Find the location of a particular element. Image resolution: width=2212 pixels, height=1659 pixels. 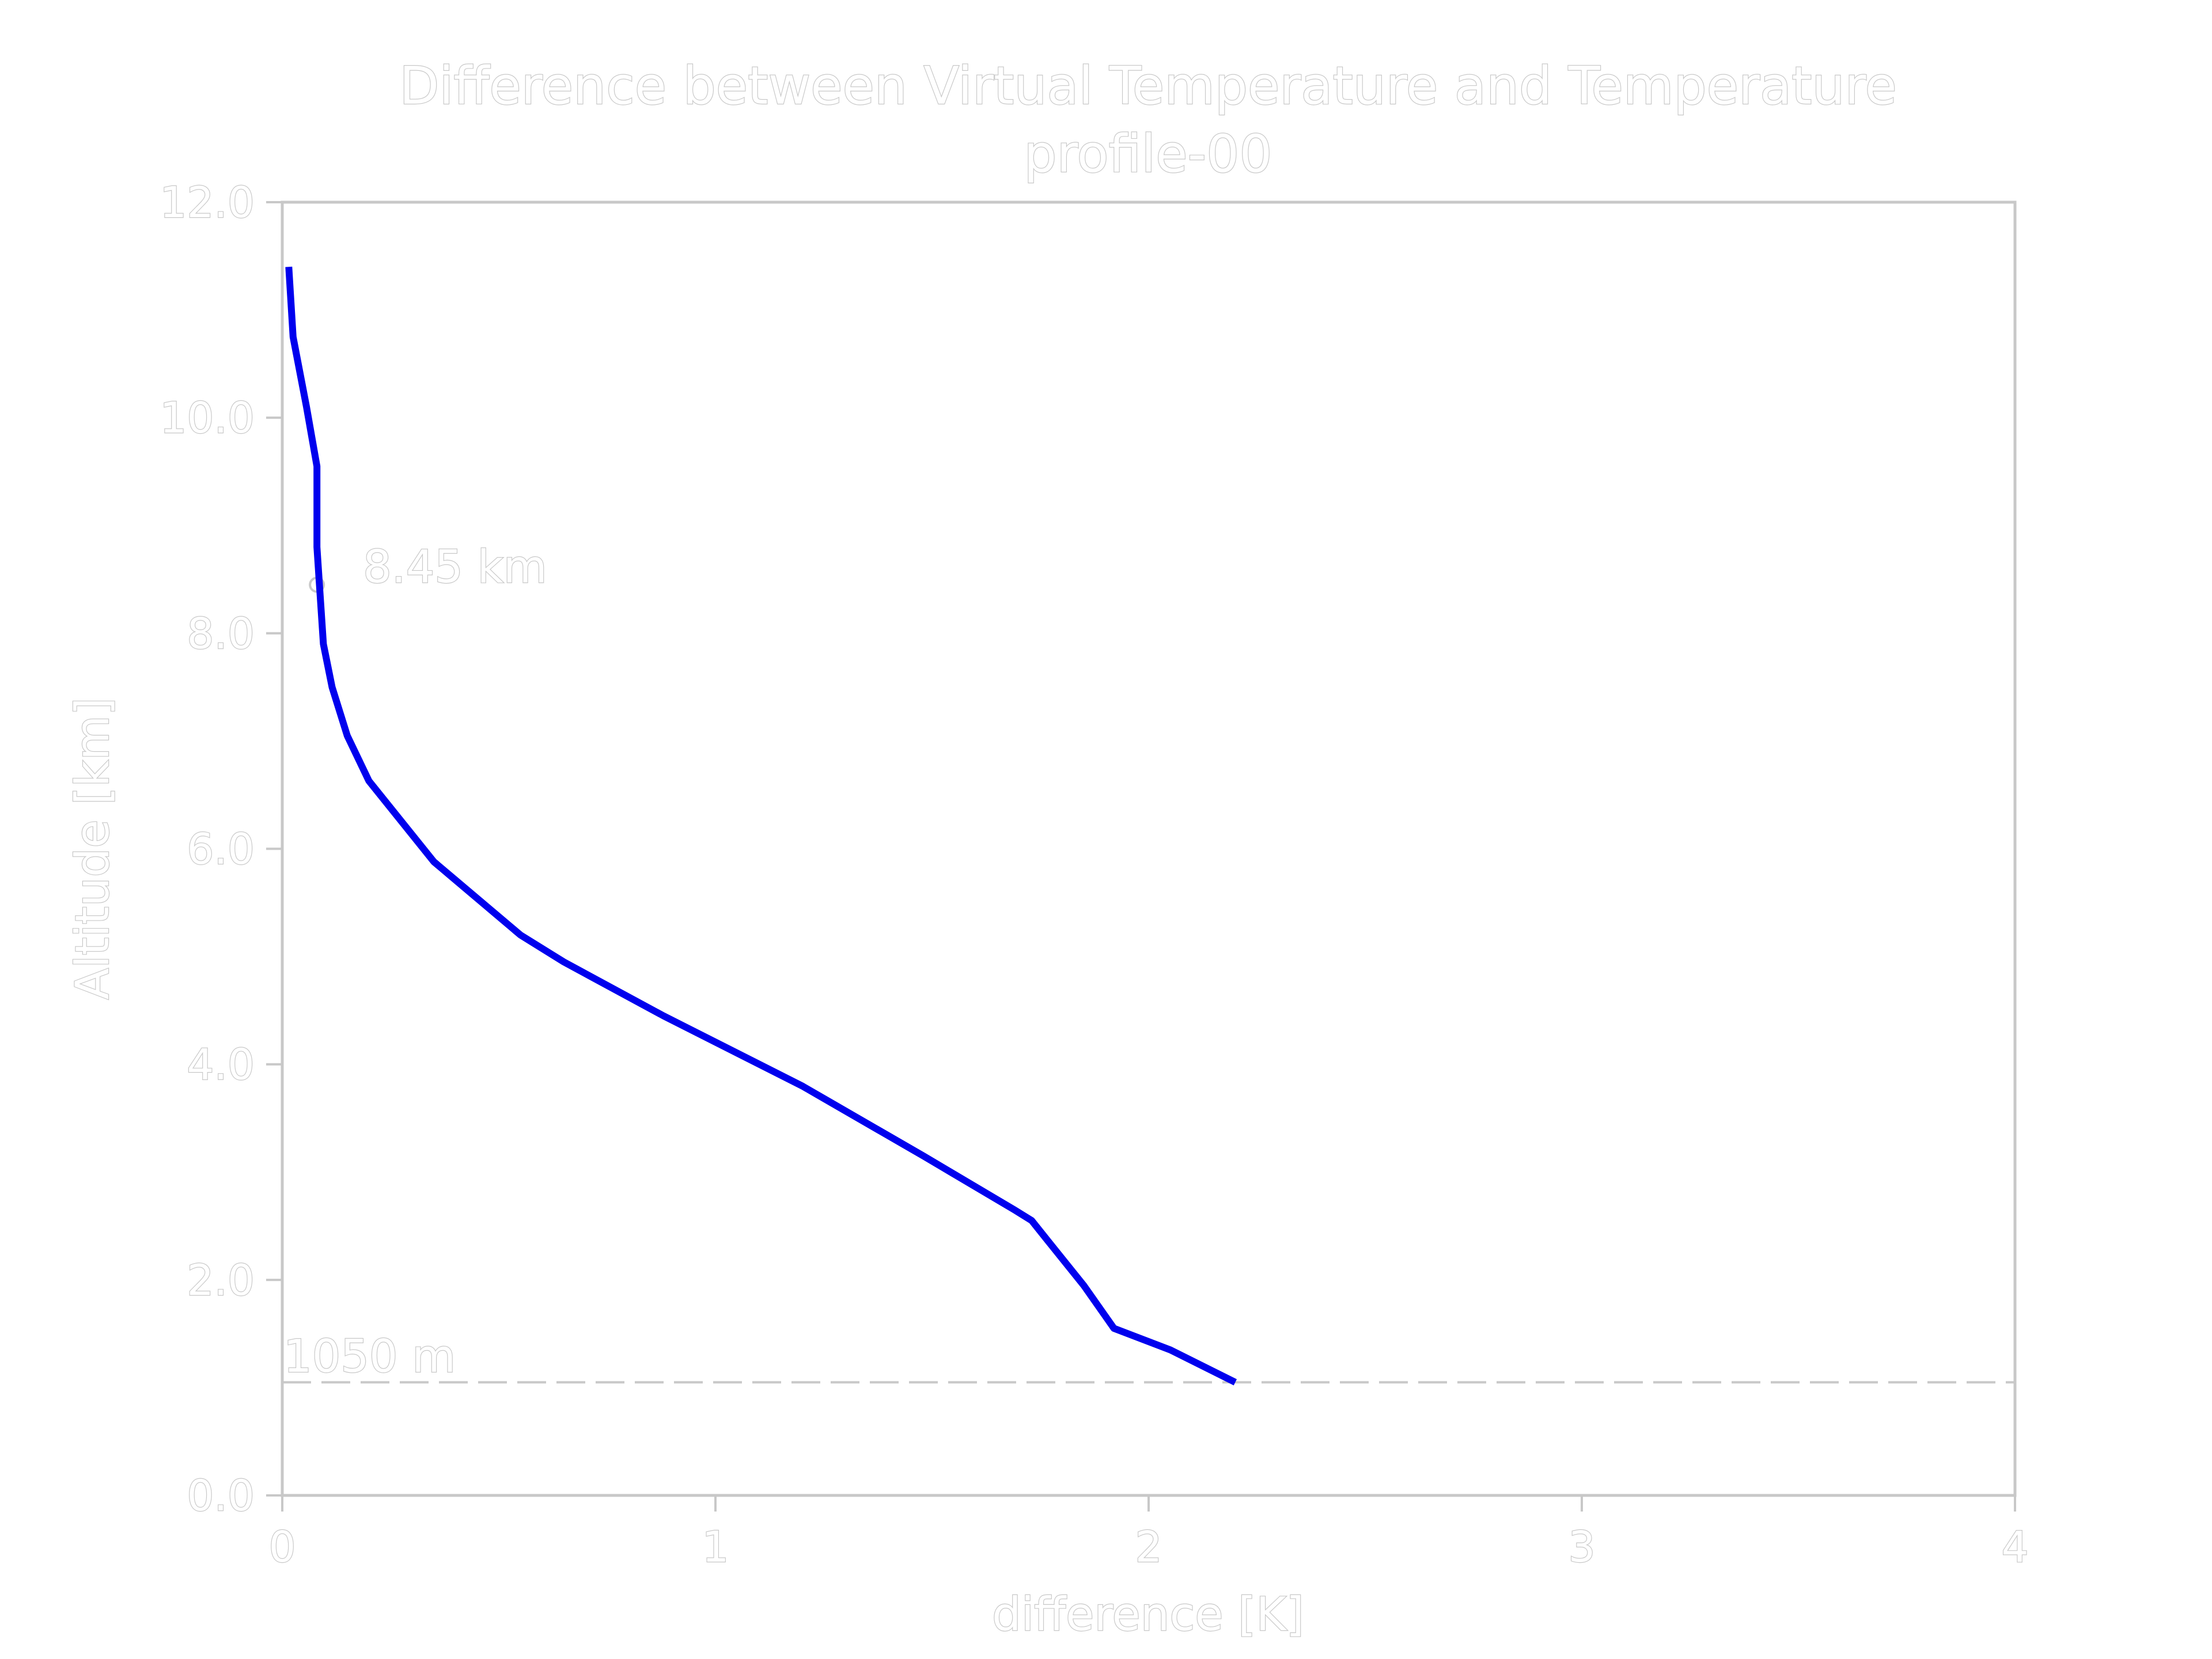

x-axis: 0 1 2 3 4 is located at coordinates (1148, 1534).